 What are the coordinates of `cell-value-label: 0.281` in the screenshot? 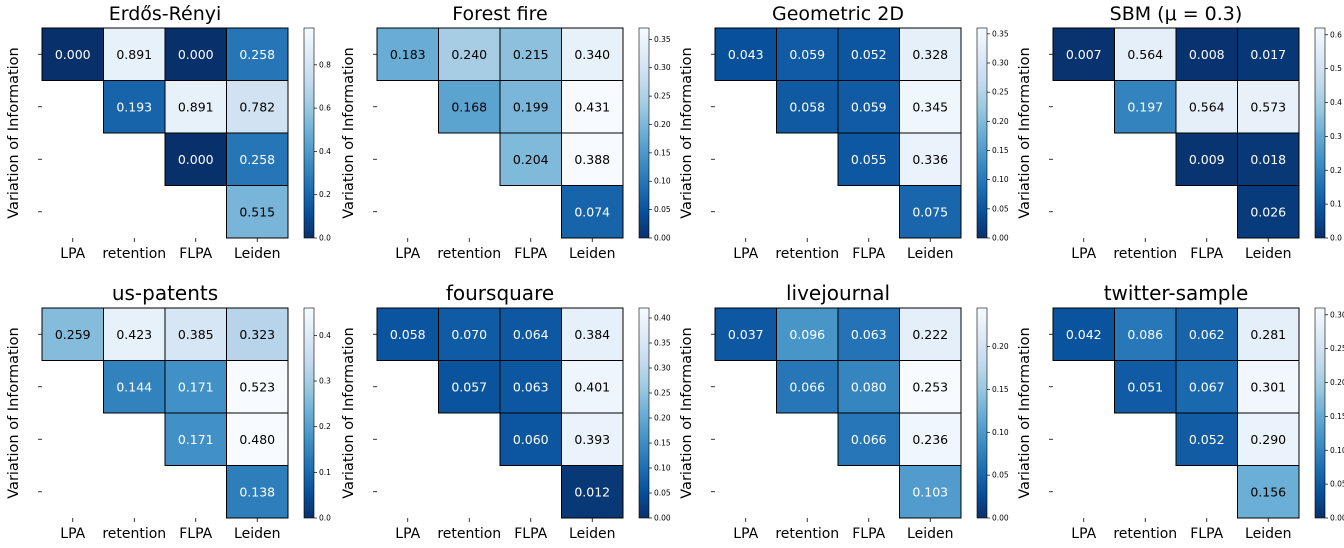 It's located at (1268, 334).